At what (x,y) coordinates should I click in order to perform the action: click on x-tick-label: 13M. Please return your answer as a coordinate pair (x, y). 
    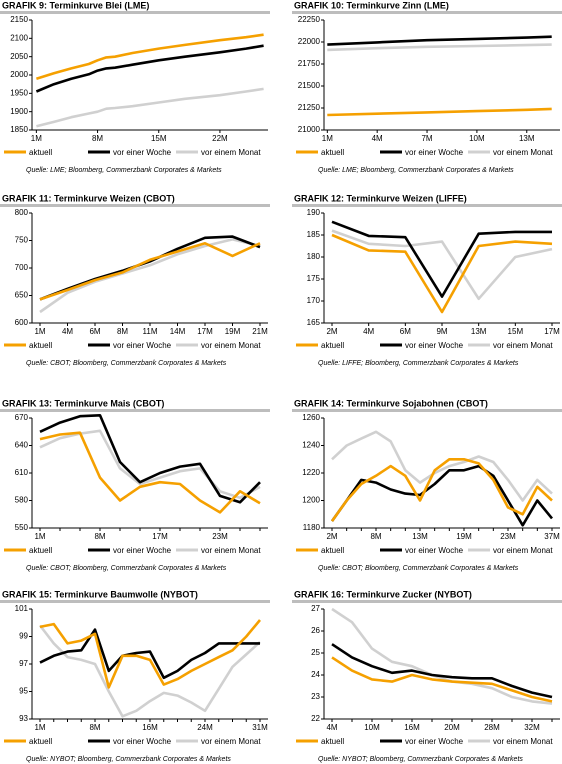
    Looking at the image, I should click on (420, 536).